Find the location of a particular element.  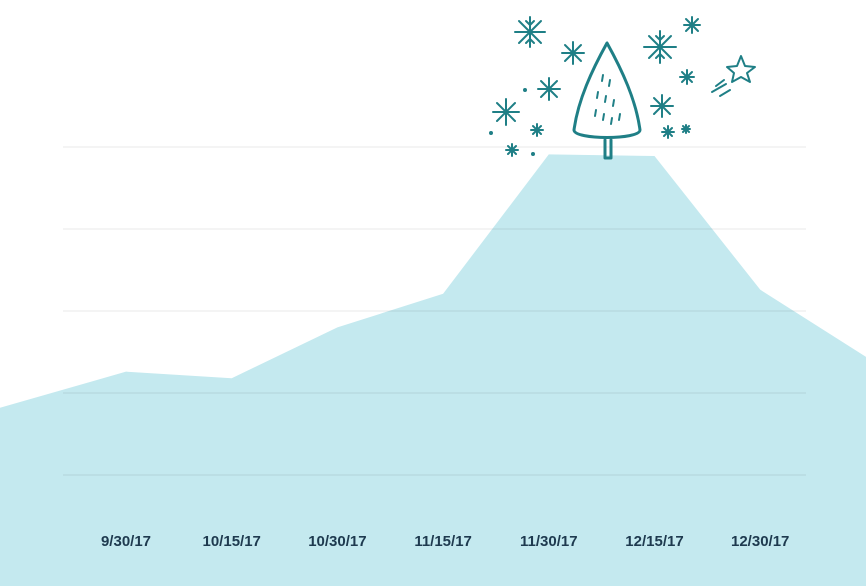

x-tick-label: 10/30/17 is located at coordinates (337, 541).